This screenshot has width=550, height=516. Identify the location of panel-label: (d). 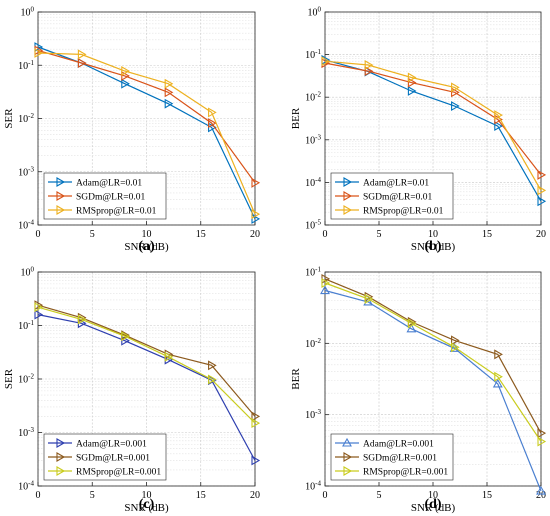
(432, 504).